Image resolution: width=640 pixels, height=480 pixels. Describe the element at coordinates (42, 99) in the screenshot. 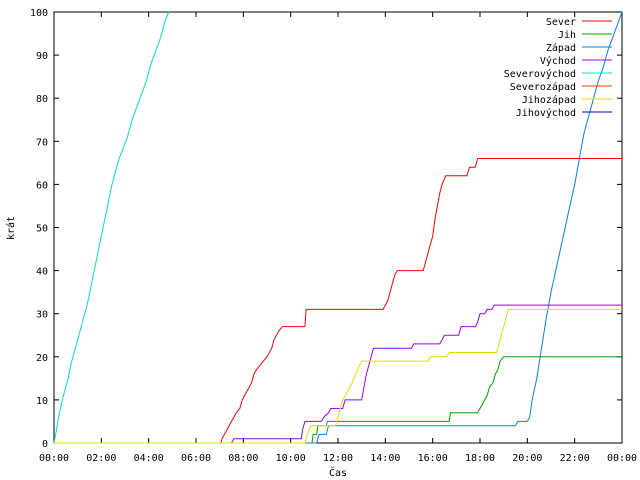

I see `y-tick-label: 80` at that location.